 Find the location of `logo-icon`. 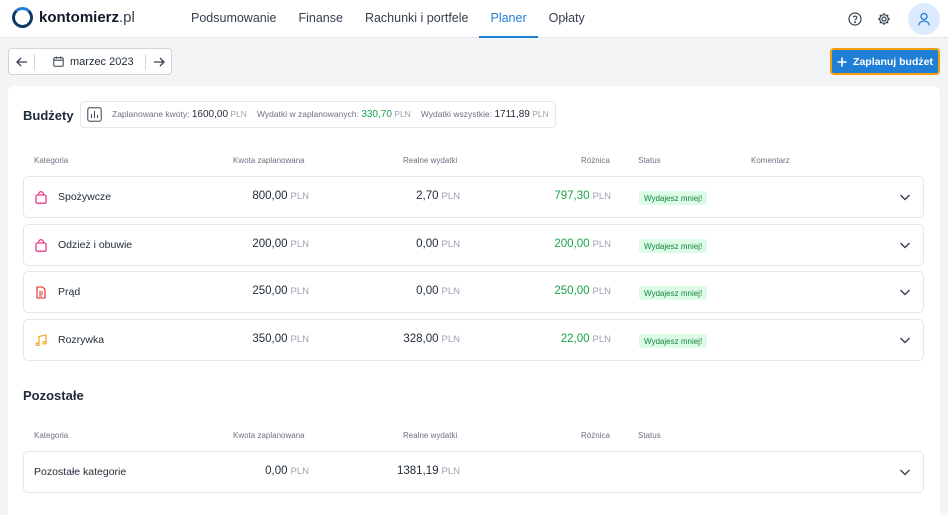

logo-icon is located at coordinates (22, 17).